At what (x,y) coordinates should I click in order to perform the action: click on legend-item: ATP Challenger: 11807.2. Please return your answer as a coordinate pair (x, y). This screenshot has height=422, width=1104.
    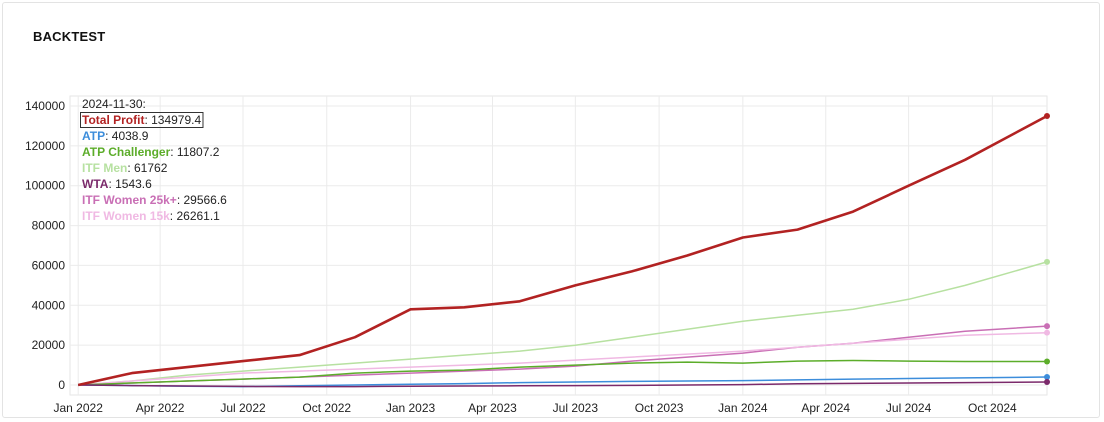
    Looking at the image, I should click on (151, 152).